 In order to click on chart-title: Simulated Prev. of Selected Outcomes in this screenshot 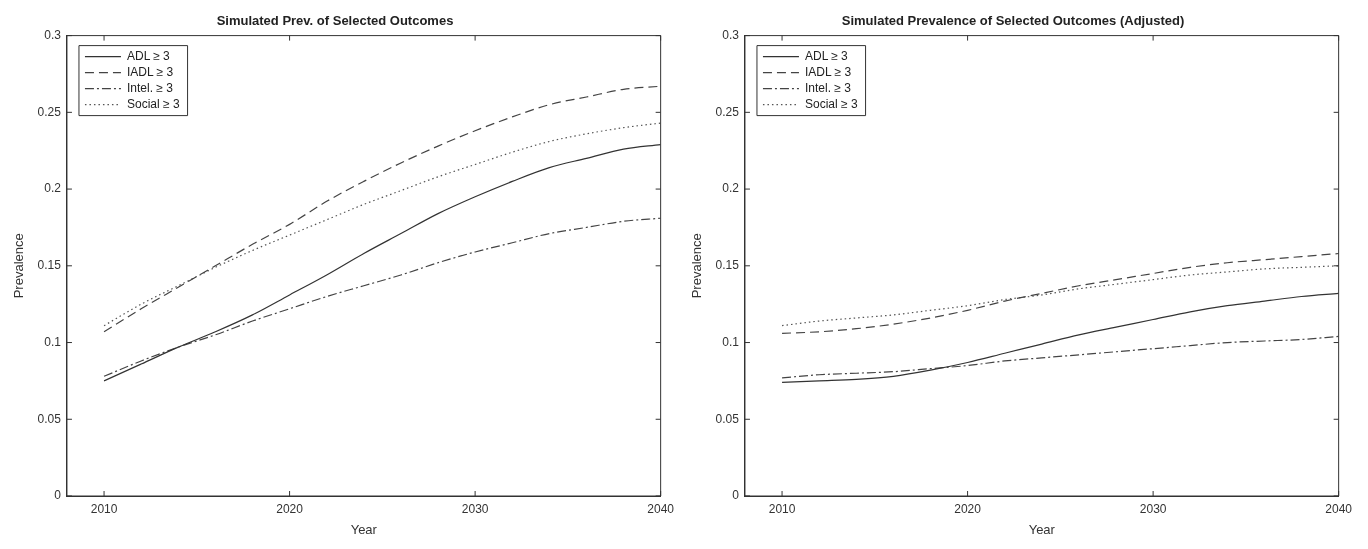, I will do `click(335, 21)`.